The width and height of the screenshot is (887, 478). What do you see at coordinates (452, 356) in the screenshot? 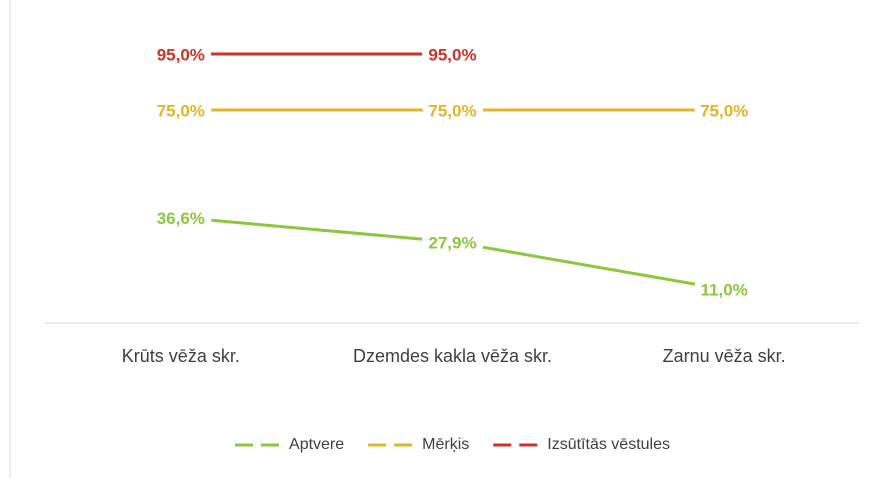
I see `x-tick-label: Dzemdes kakla vēža skr.` at bounding box center [452, 356].